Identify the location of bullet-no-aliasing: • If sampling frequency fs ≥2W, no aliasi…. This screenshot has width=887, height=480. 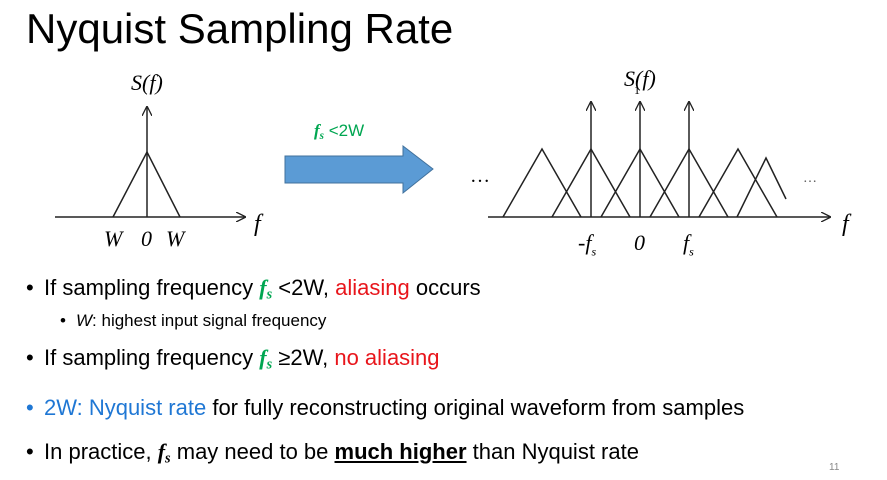
(233, 359).